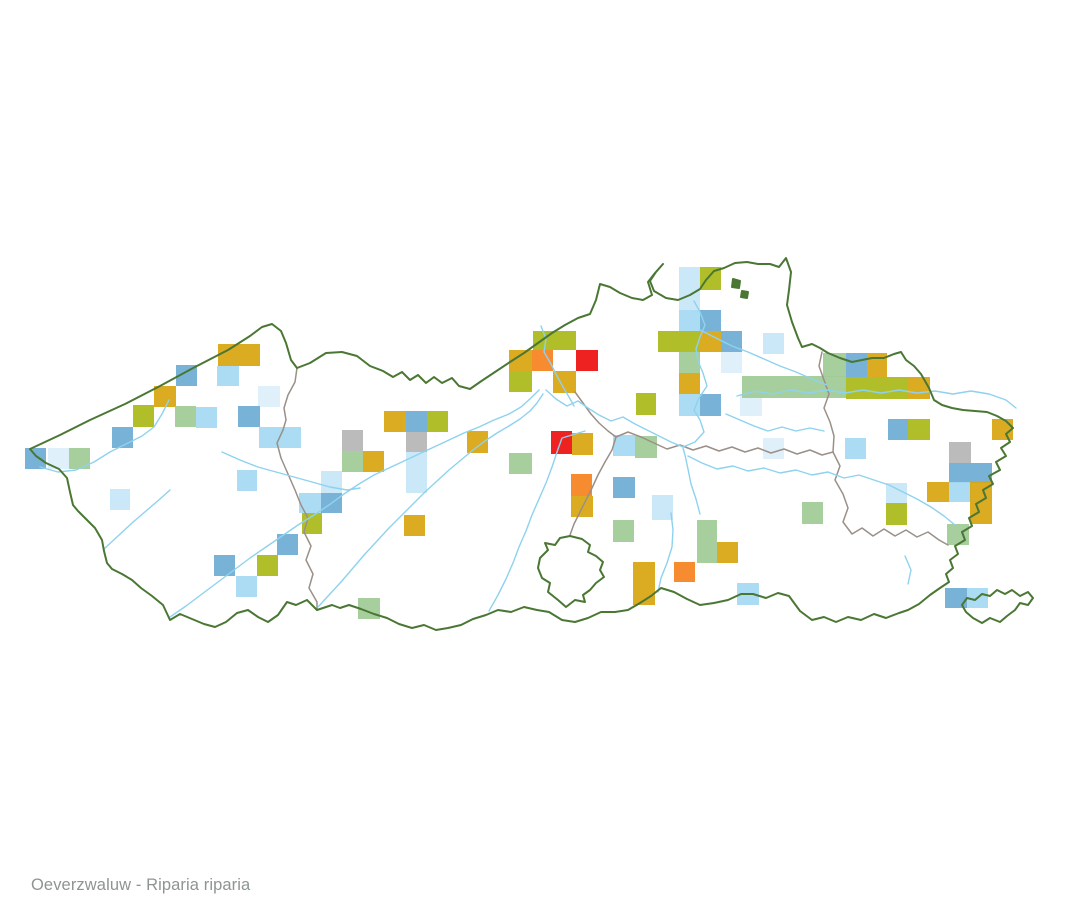  I want to click on province-border-westfl-eastfl, so click(297, 489).